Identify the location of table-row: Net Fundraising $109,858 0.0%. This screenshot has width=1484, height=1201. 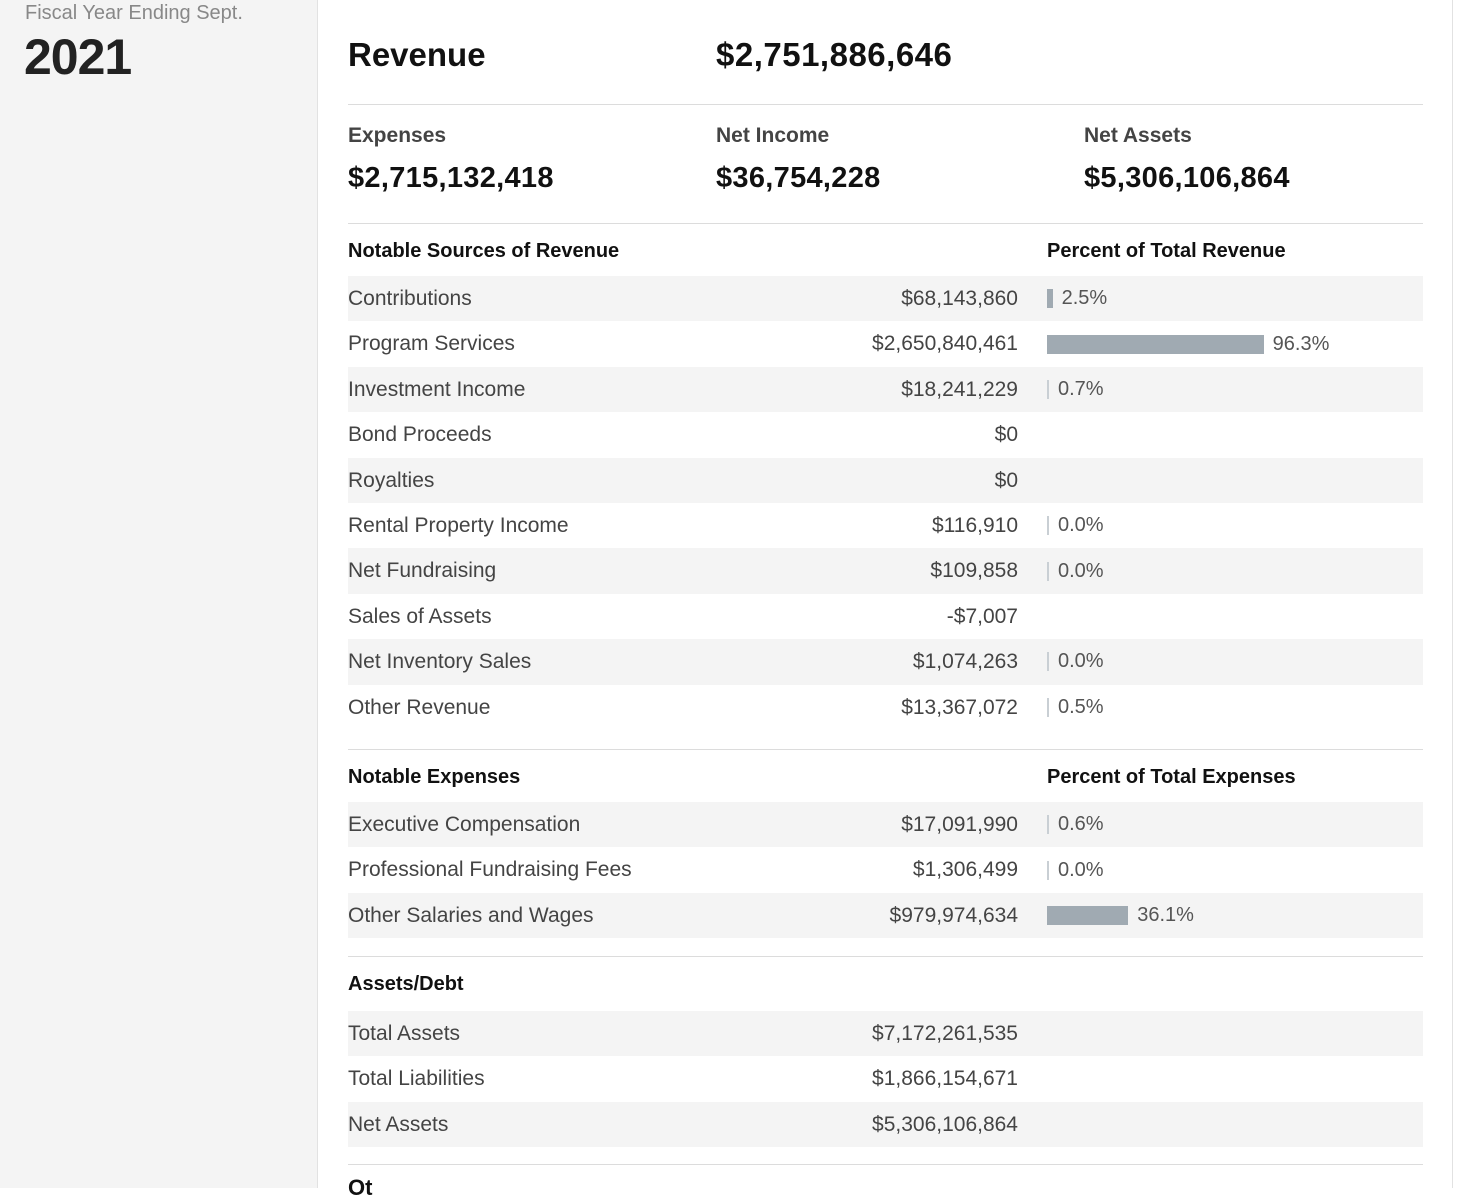
(885, 571).